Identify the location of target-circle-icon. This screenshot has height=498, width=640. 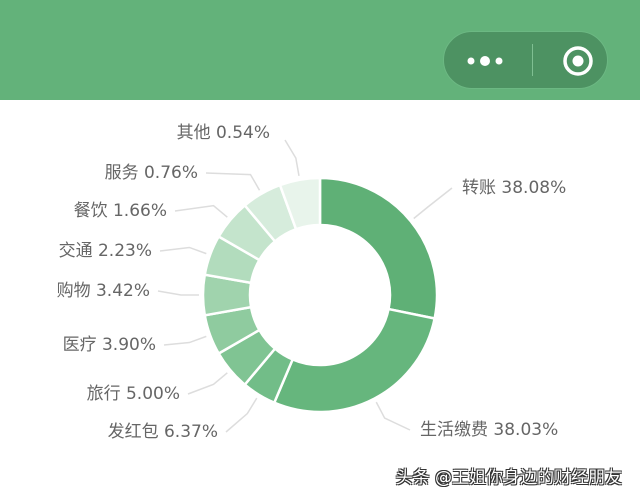
(578, 61).